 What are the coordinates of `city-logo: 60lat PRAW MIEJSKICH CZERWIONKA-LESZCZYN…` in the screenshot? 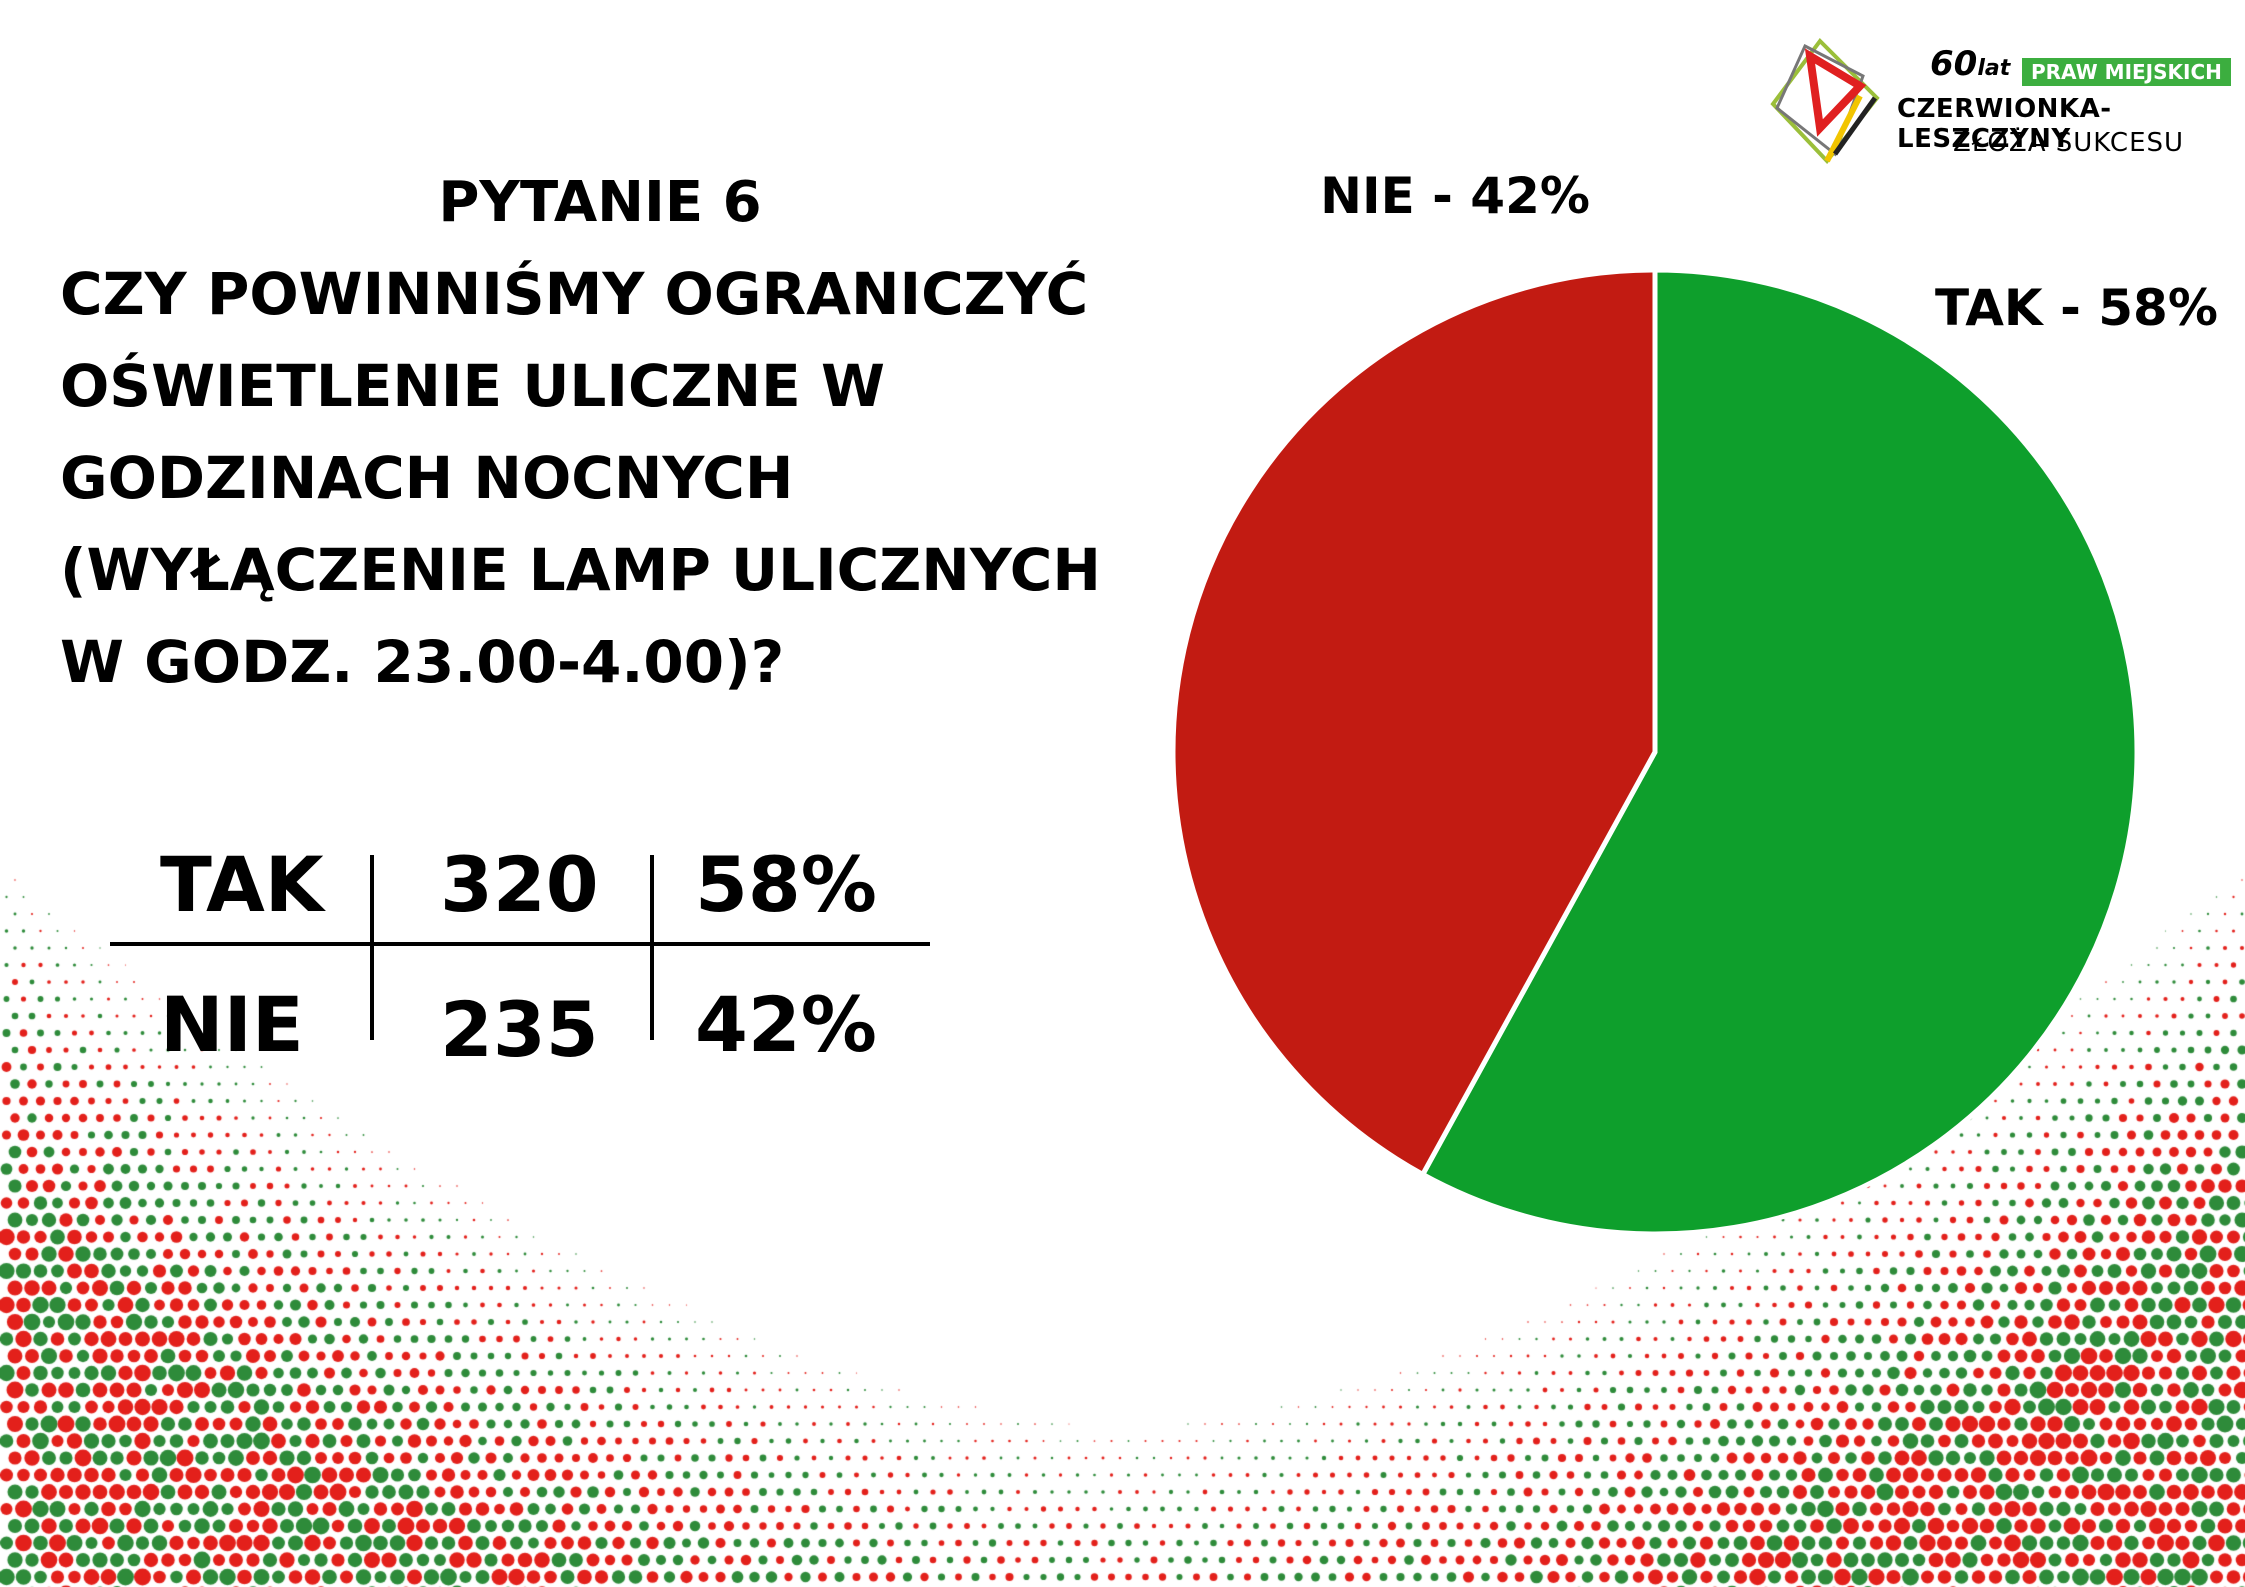 It's located at (2000, 101).